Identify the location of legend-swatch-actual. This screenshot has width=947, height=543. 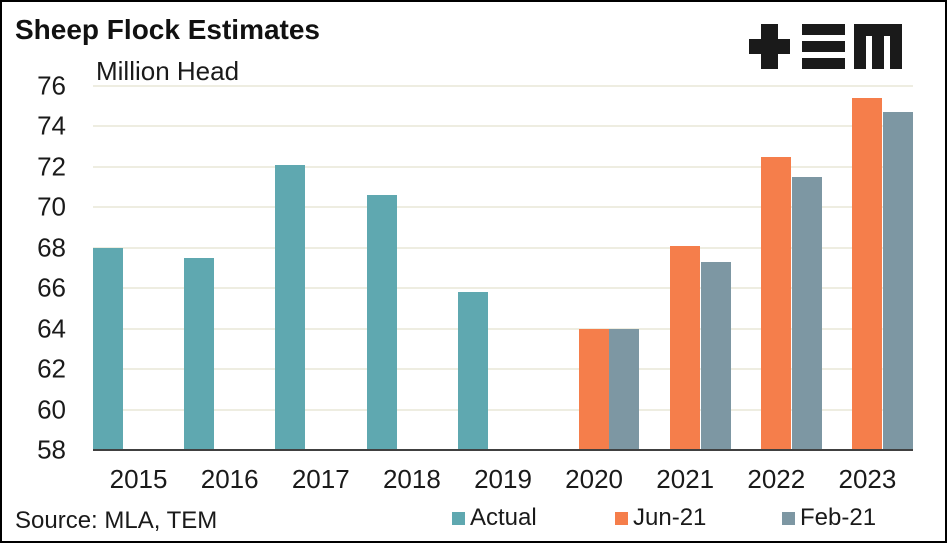
(458, 518).